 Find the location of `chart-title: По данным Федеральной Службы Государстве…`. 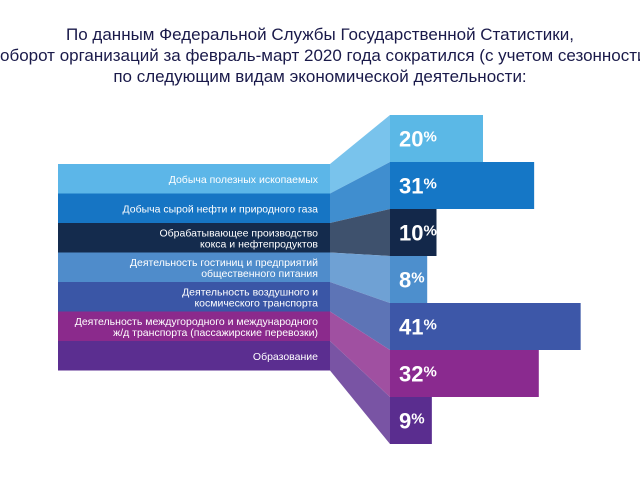

chart-title: По данным Федеральной Службы Государстве… is located at coordinates (320, 55).